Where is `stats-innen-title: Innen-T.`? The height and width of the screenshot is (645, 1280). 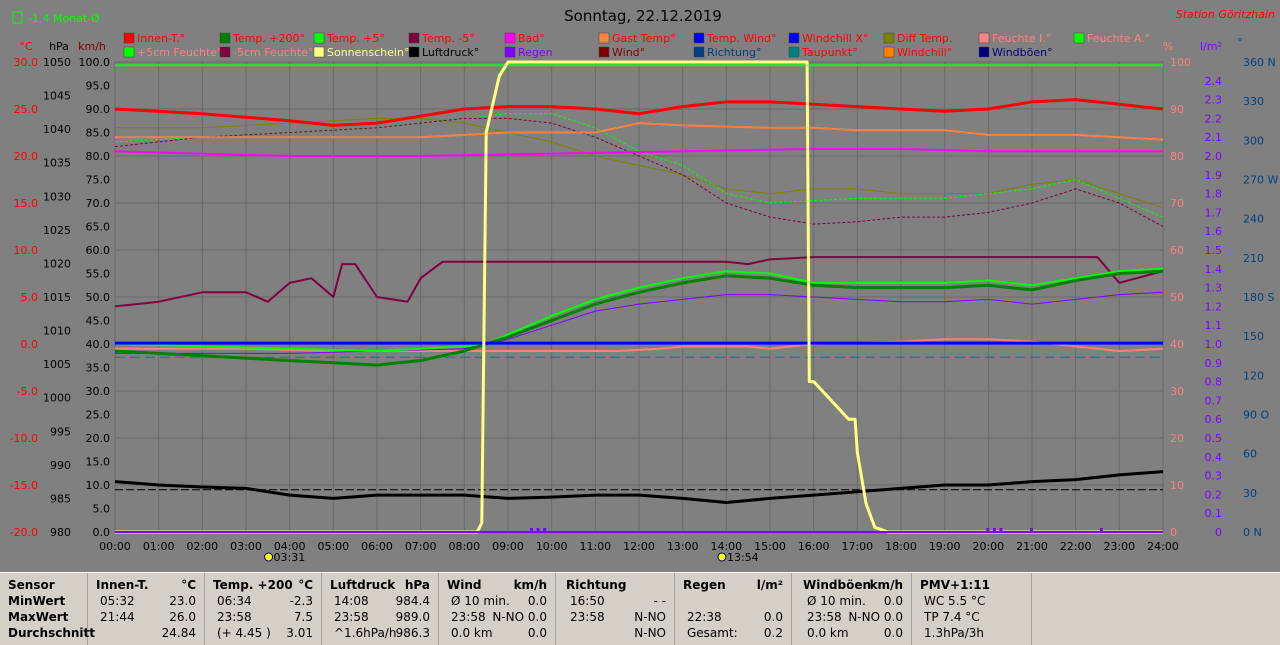 stats-innen-title: Innen-T. is located at coordinates (122, 585).